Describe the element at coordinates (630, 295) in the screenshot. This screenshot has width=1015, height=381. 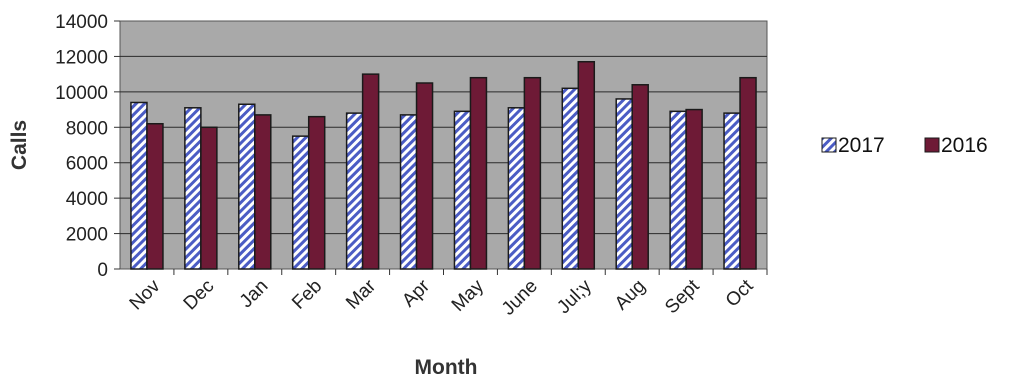
I see `x-tick-label: Aug` at that location.